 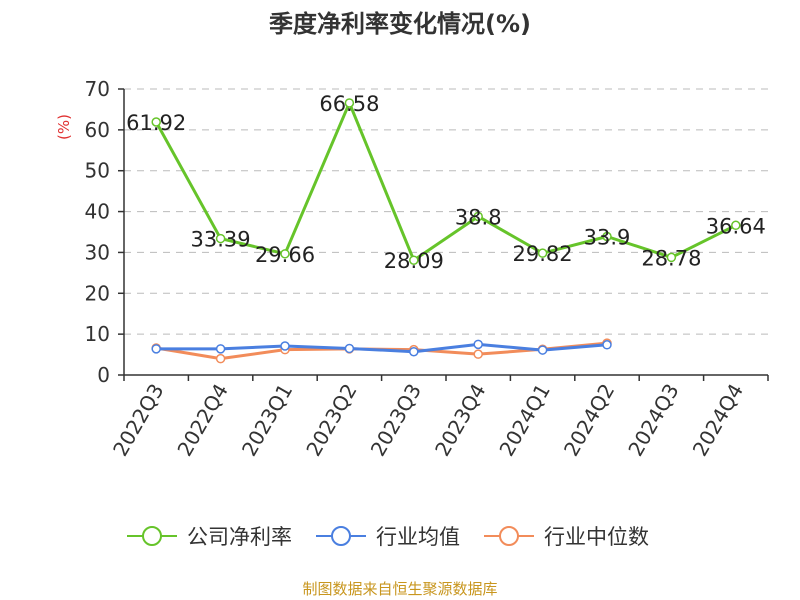 I want to click on data-label: 38.8, so click(x=478, y=217).